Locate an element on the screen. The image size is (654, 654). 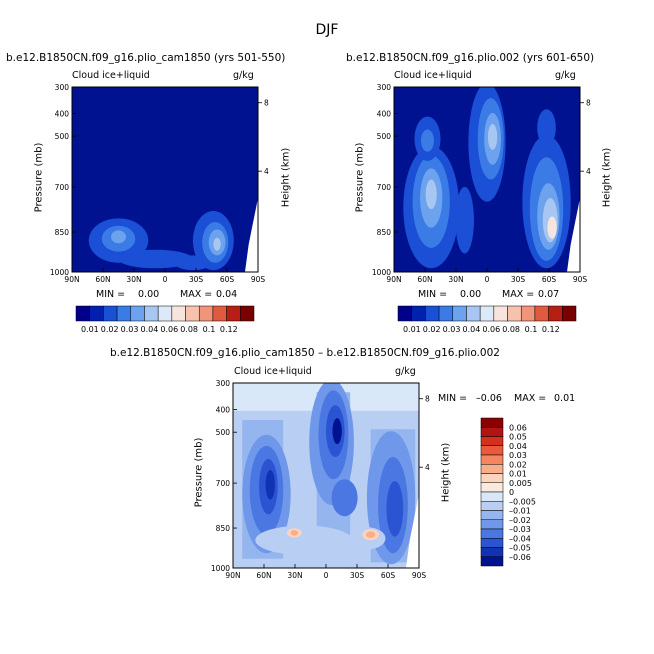
panel-3-xtick-label-2: 30N is located at coordinates (294, 575).